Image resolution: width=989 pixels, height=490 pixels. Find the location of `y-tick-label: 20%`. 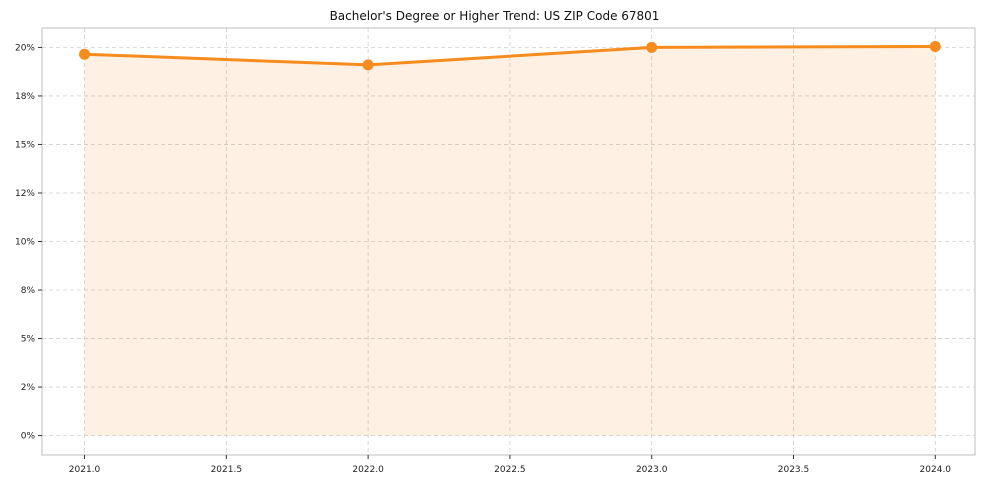

y-tick-label: 20% is located at coordinates (25, 48).